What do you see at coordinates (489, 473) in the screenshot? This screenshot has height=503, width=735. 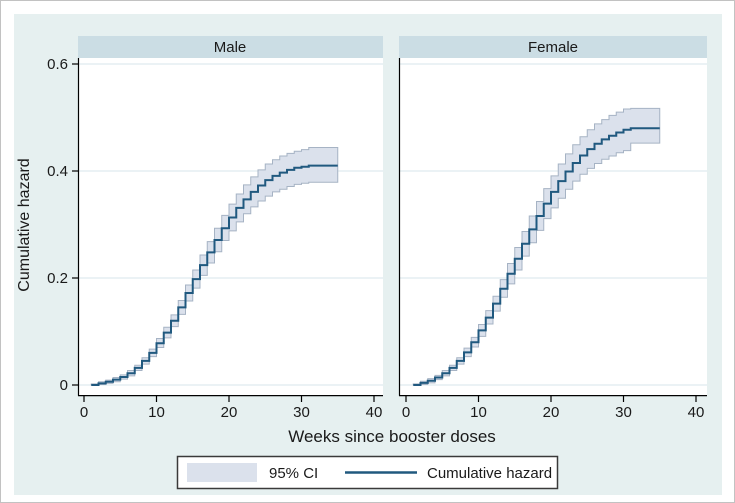 I see `legend-hazard-label: Cumulative hazard` at bounding box center [489, 473].